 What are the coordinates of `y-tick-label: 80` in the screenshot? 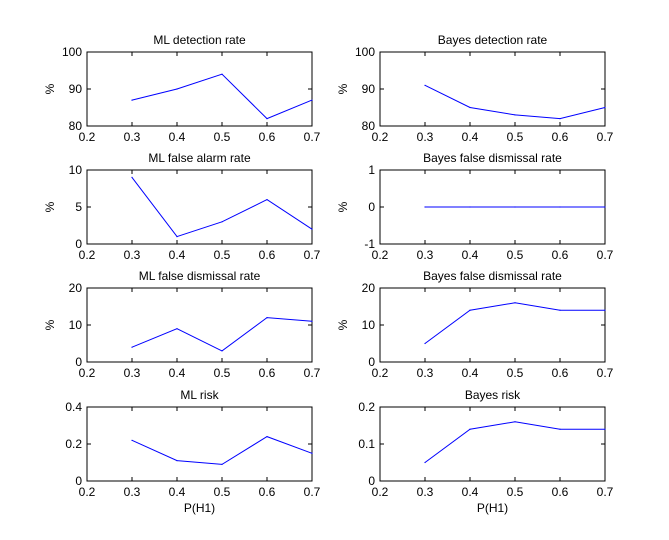 It's located at (369, 126).